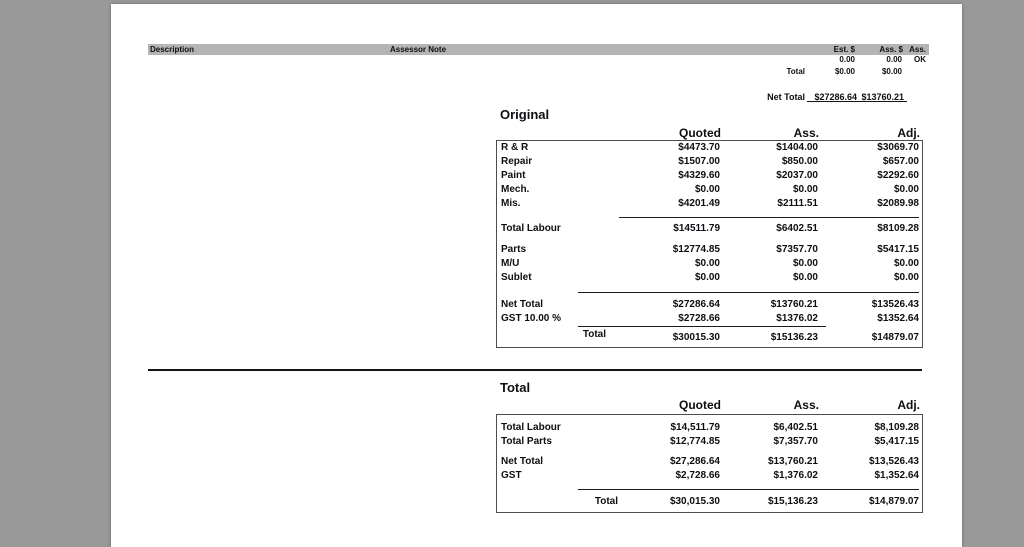  Describe the element at coordinates (535, 370) in the screenshot. I see `section-divider-line` at that location.